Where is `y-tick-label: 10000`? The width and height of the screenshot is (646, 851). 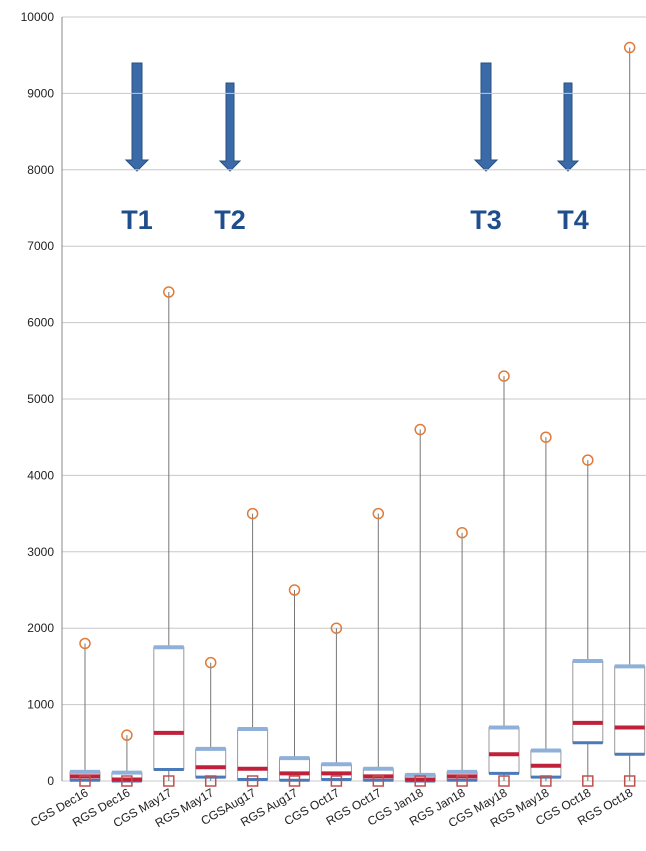
y-tick-label: 10000 is located at coordinates (38, 17).